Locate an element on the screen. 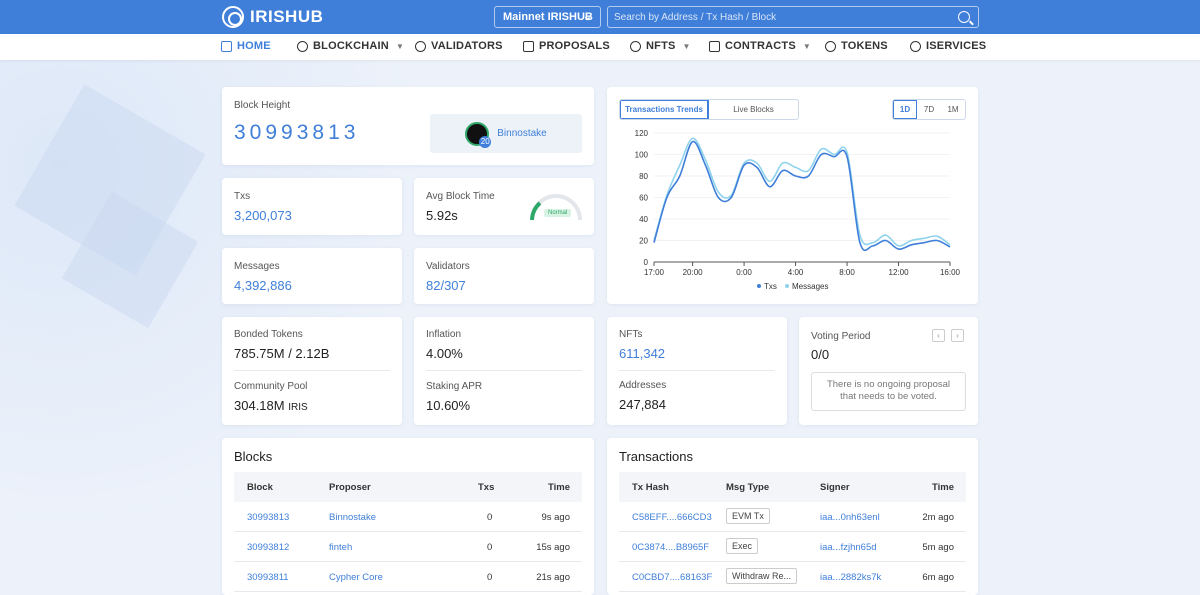  proposer-link: Binnostake is located at coordinates (353, 517).